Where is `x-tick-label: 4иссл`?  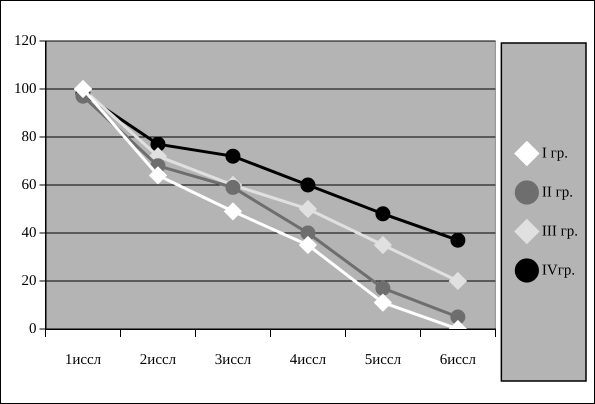 x-tick-label: 4иссл is located at coordinates (308, 360).